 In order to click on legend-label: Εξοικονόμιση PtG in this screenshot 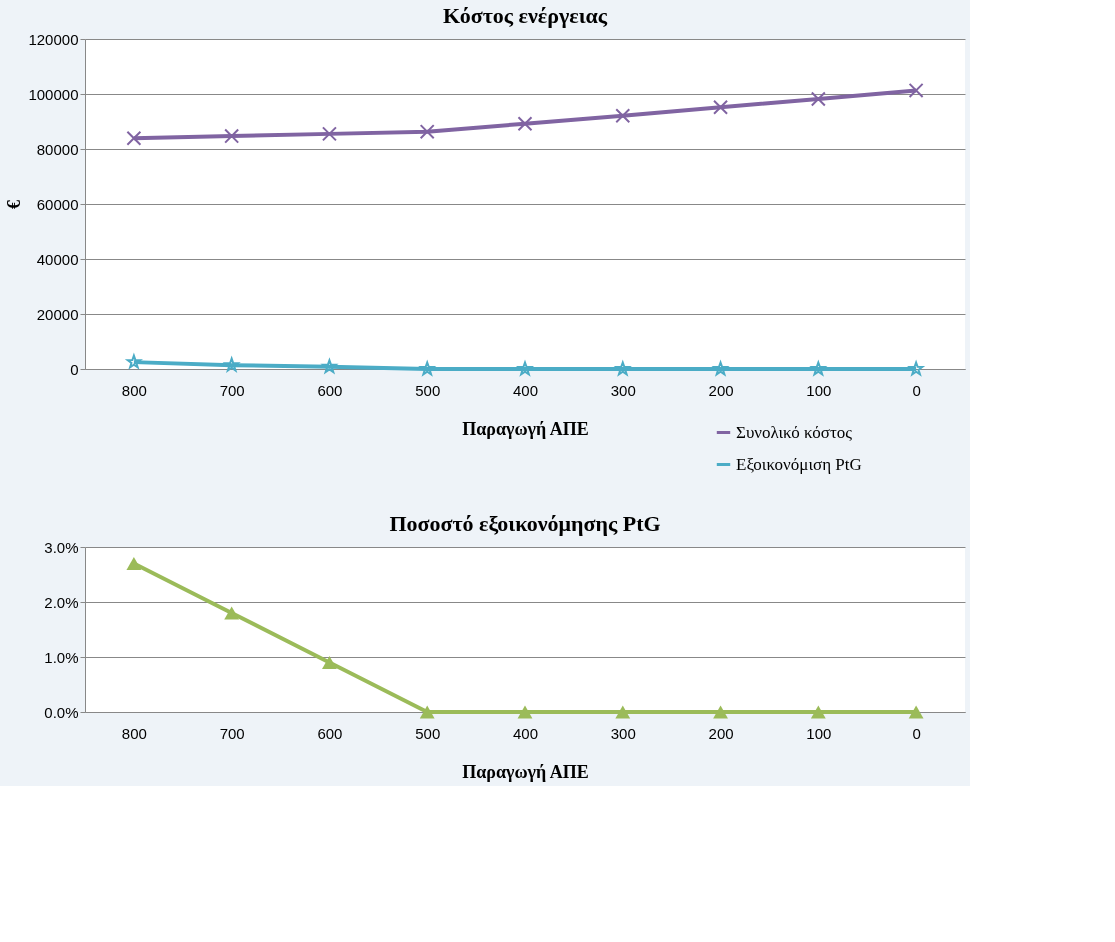, I will do `click(799, 464)`.